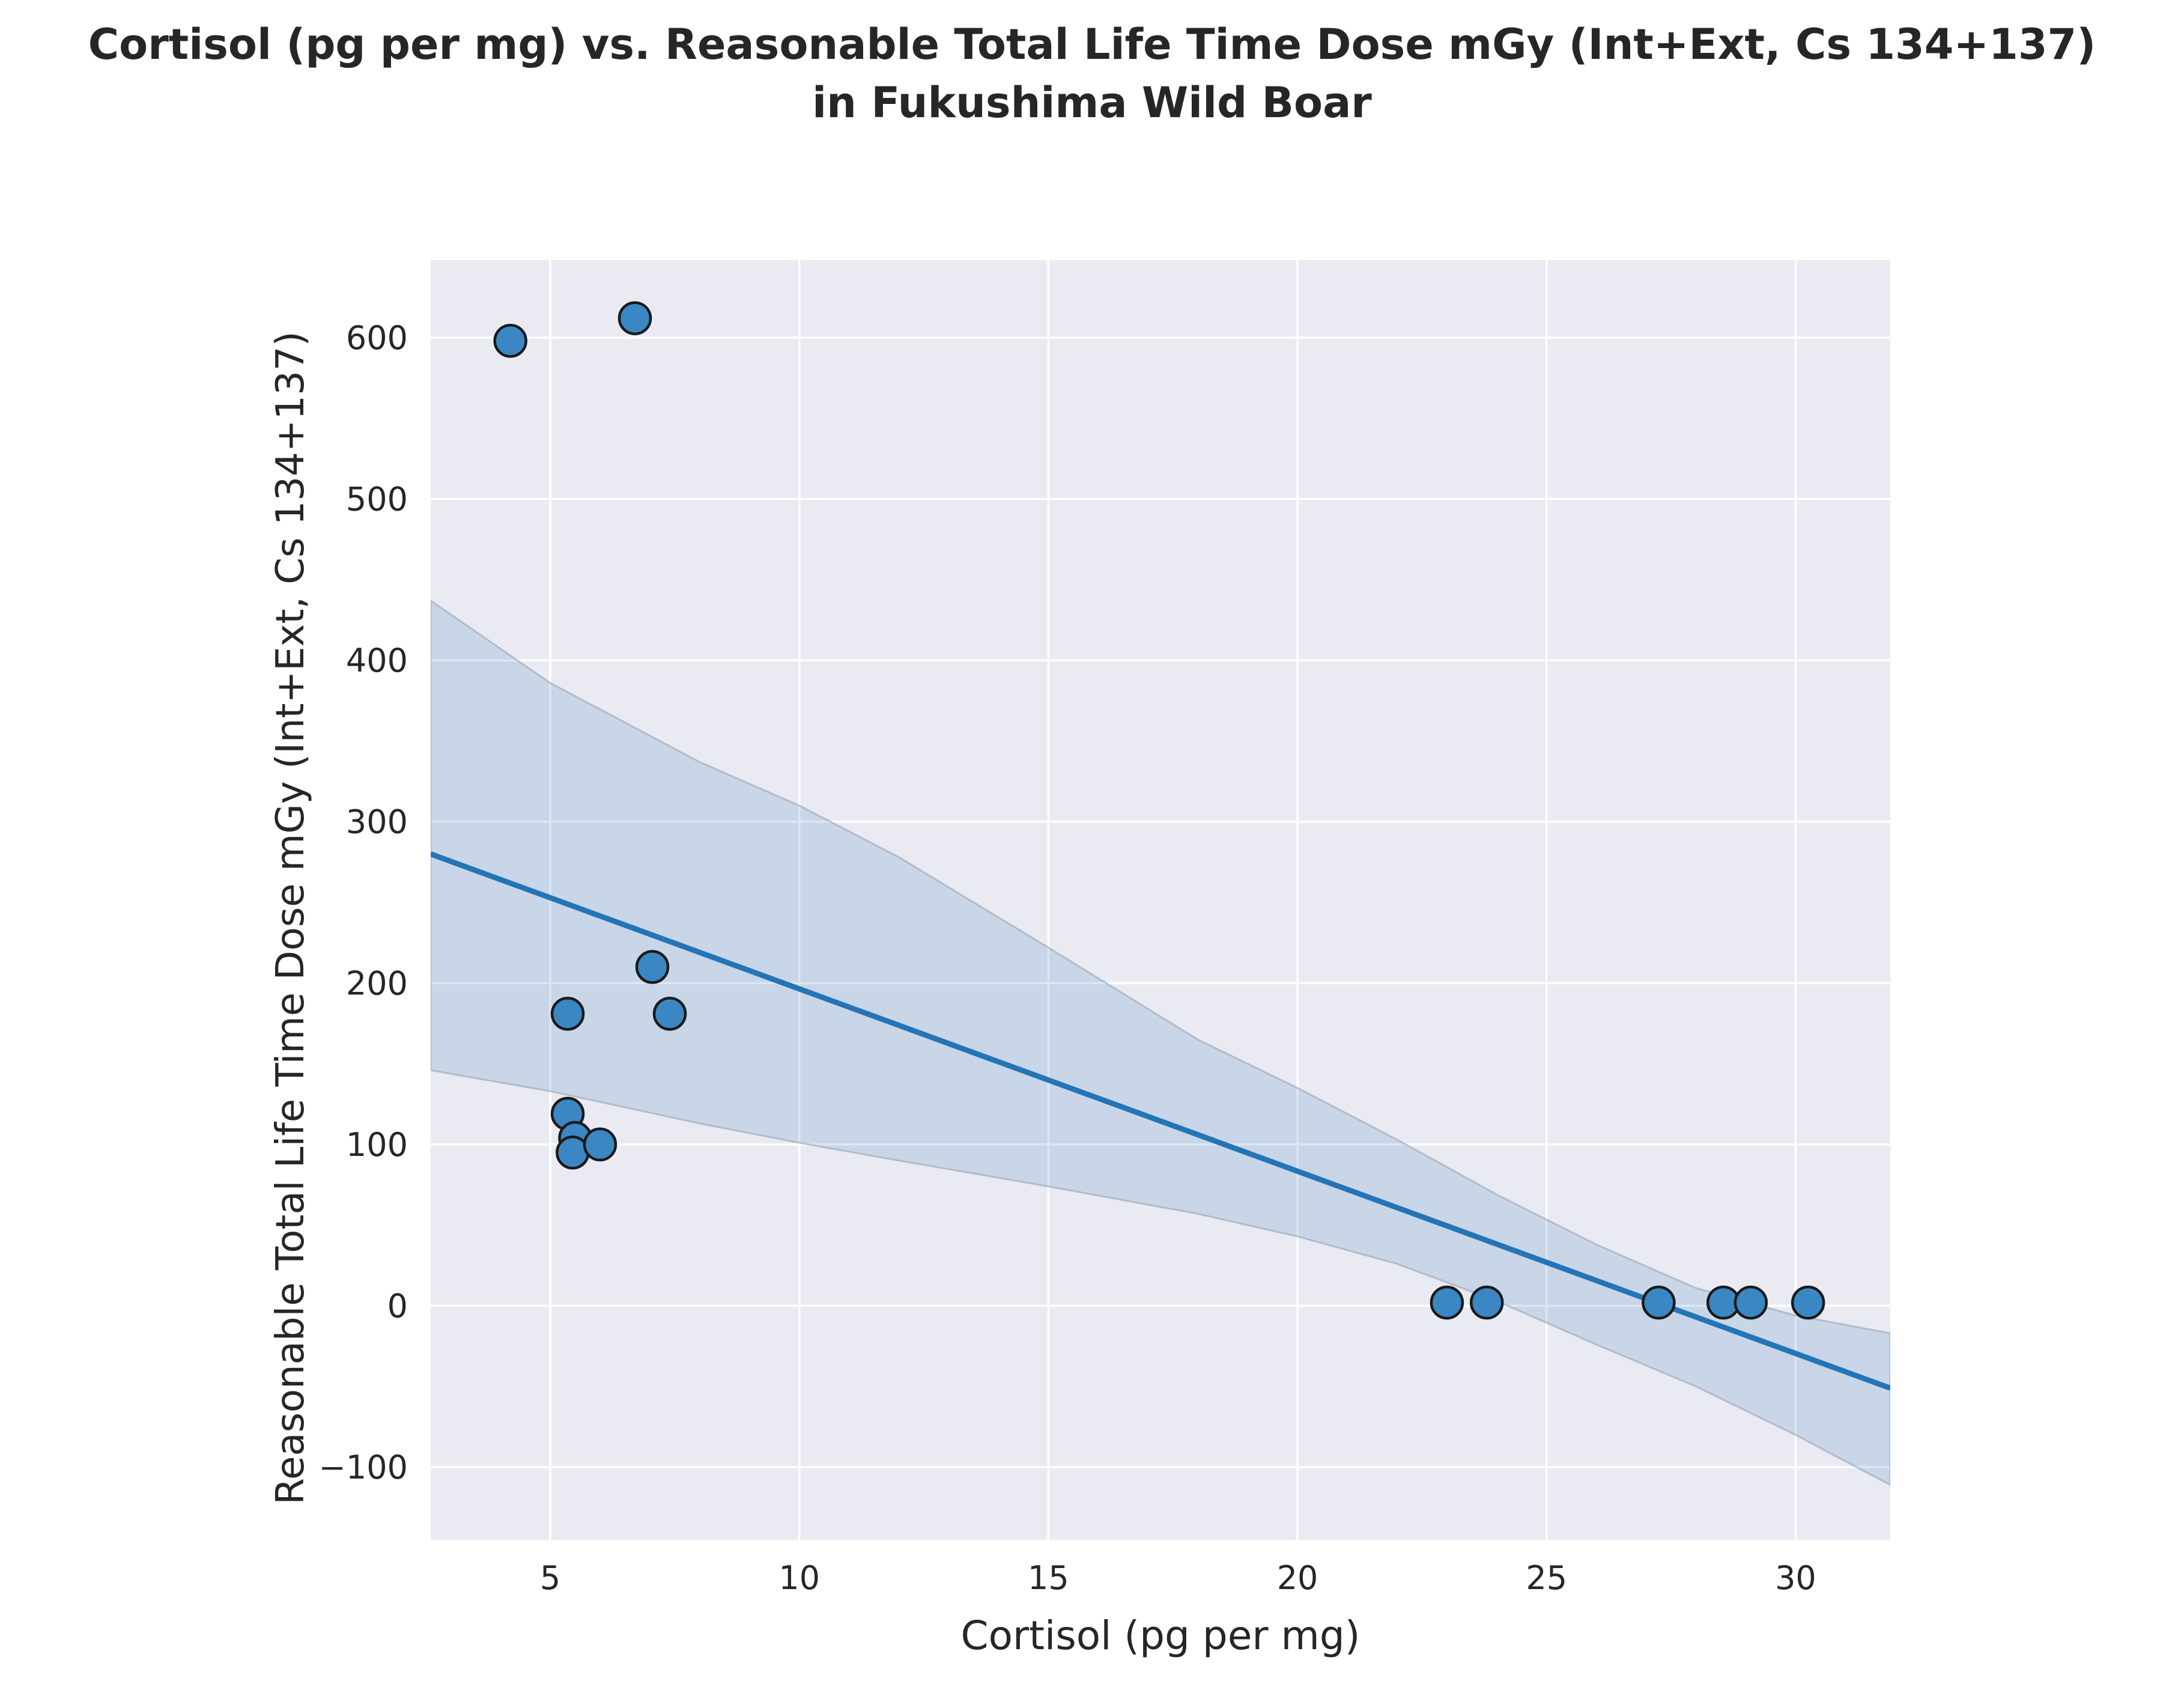 This screenshot has height=1681, width=2184. What do you see at coordinates (377, 499) in the screenshot?
I see `y-tick-label: 500` at bounding box center [377, 499].